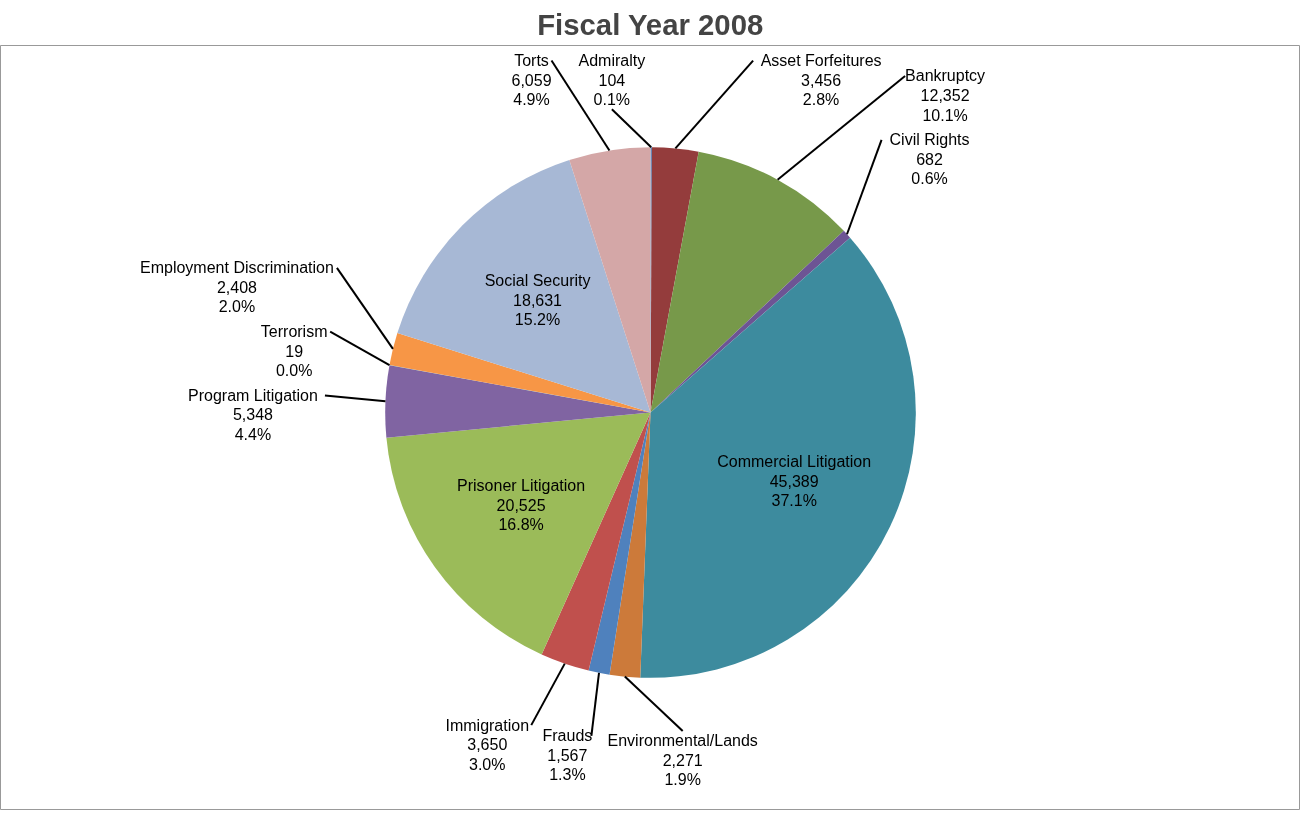 This screenshot has height=820, width=1310. I want to click on data-label: 682 0.6%, so click(929, 169).